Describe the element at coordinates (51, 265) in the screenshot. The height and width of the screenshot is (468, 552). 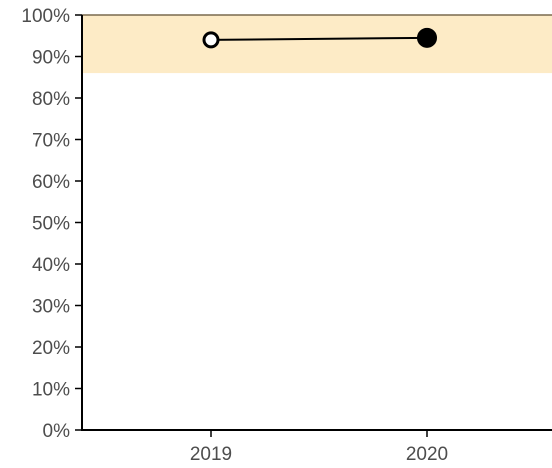
I see `y-tick-label: 40%` at that location.